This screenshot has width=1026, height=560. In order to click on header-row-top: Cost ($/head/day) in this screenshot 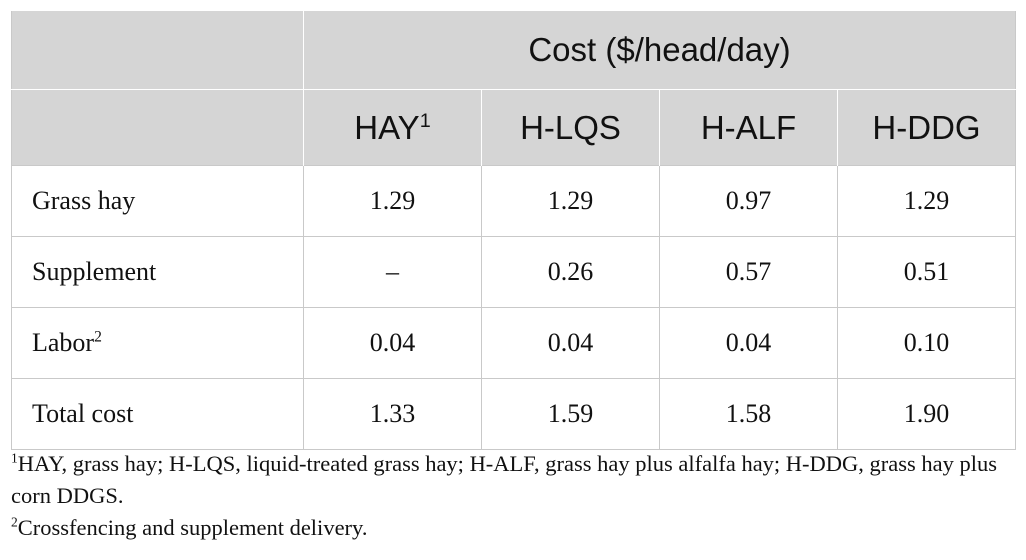, I will do `click(513, 50)`.